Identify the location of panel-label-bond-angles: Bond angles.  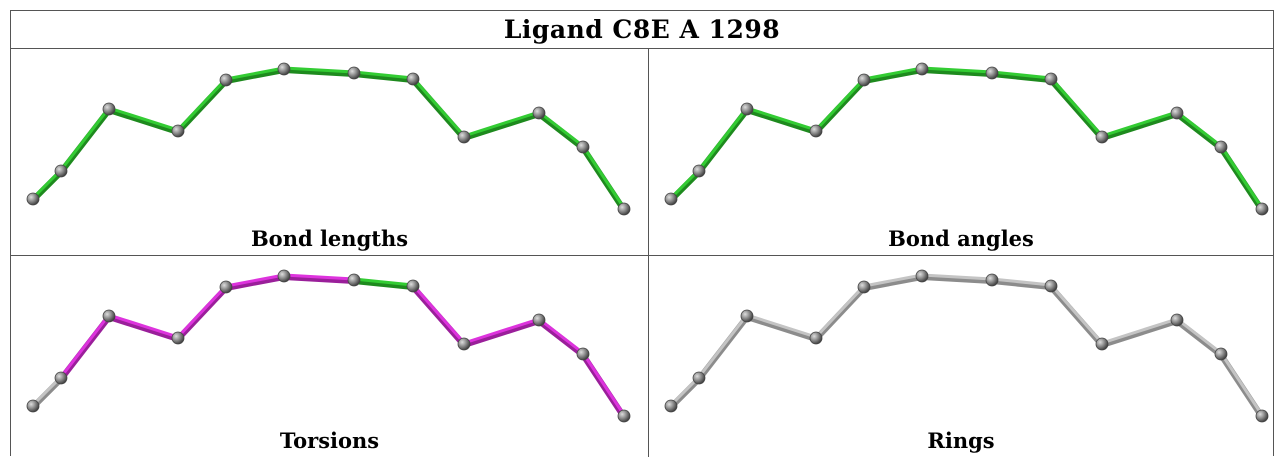
(961, 238).